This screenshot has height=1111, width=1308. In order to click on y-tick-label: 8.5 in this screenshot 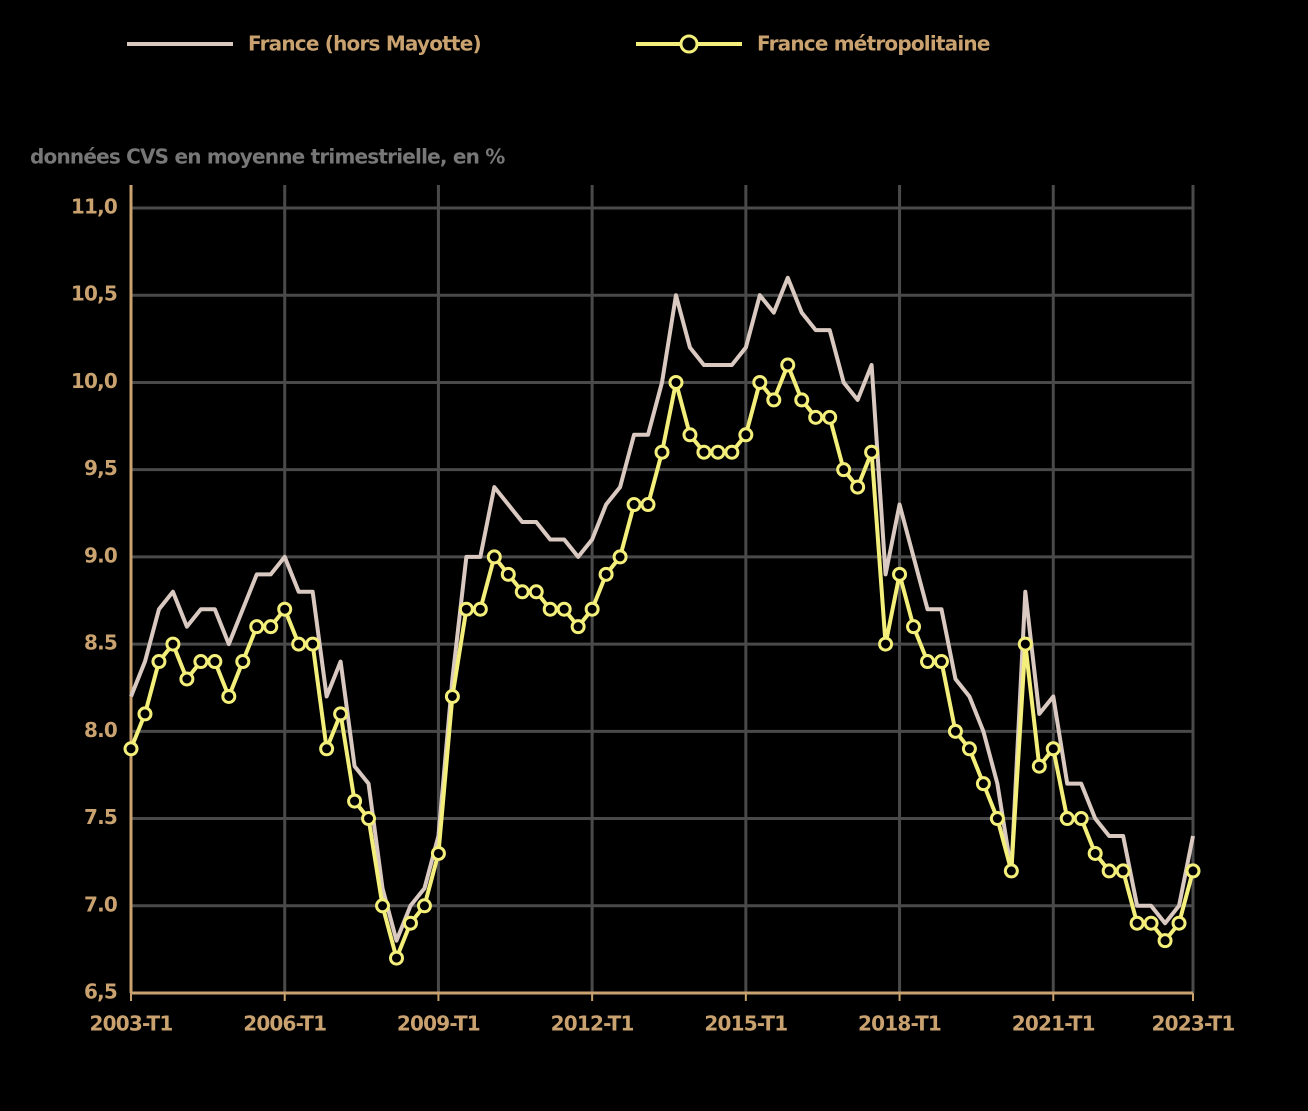, I will do `click(100, 643)`.